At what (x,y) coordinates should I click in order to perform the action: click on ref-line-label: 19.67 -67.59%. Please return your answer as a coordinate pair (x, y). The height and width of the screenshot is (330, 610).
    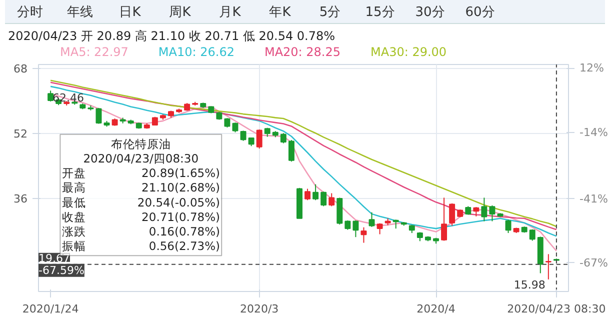
    Looking at the image, I should click on (61, 264).